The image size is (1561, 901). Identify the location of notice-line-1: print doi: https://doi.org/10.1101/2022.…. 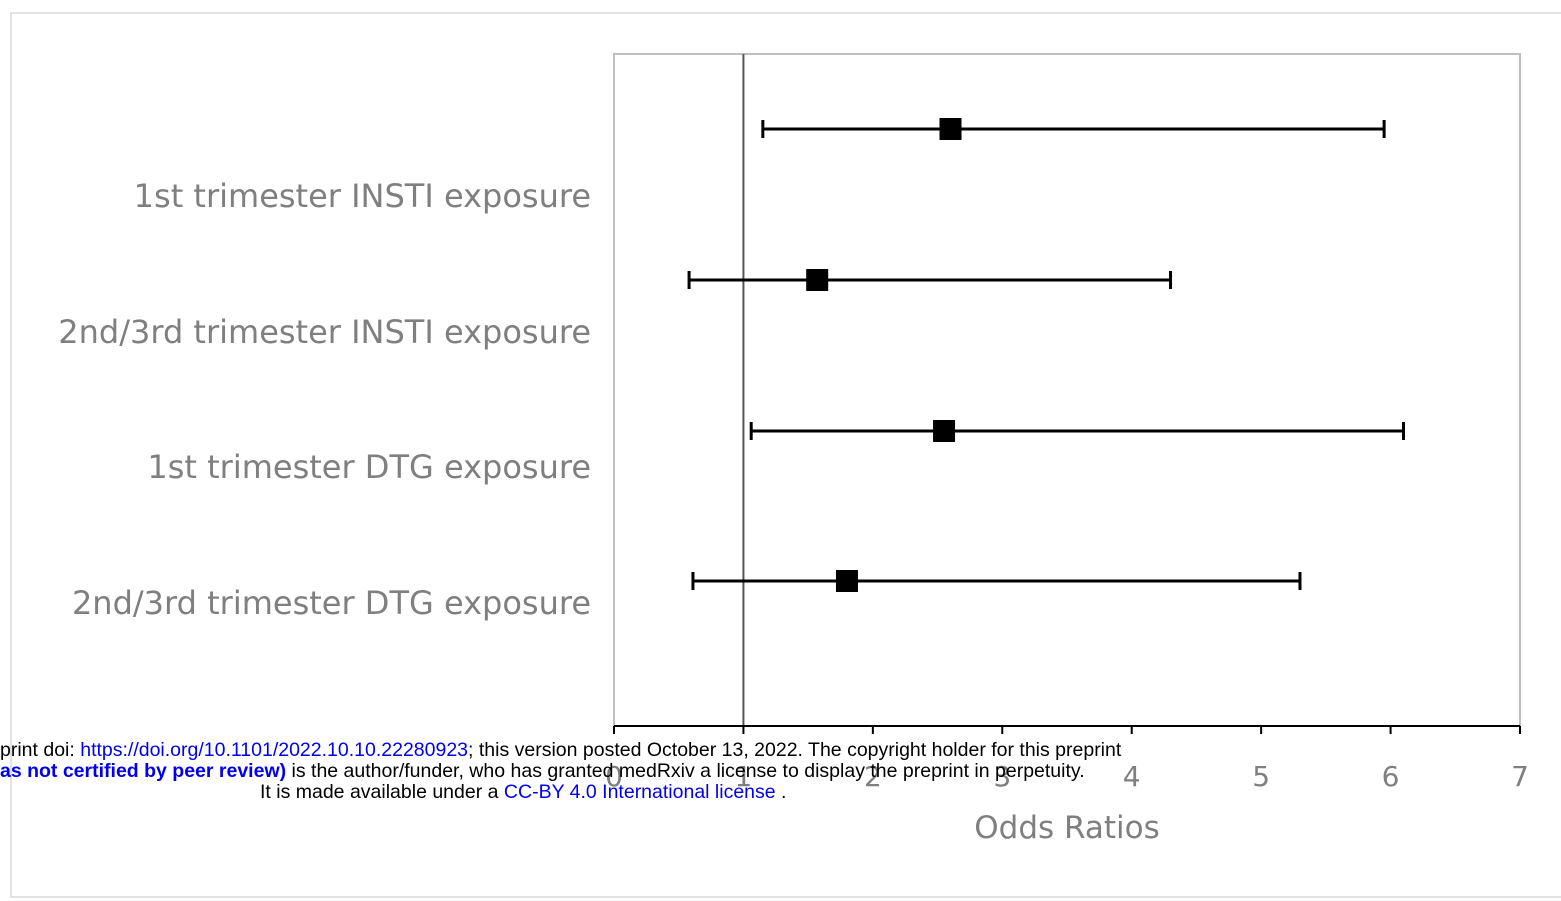
(560, 750).